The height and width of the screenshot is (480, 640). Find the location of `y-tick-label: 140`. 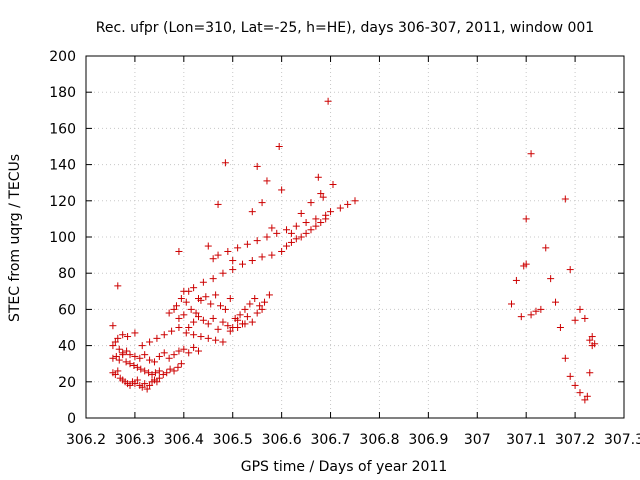

y-tick-label: 140 is located at coordinates (62, 166).